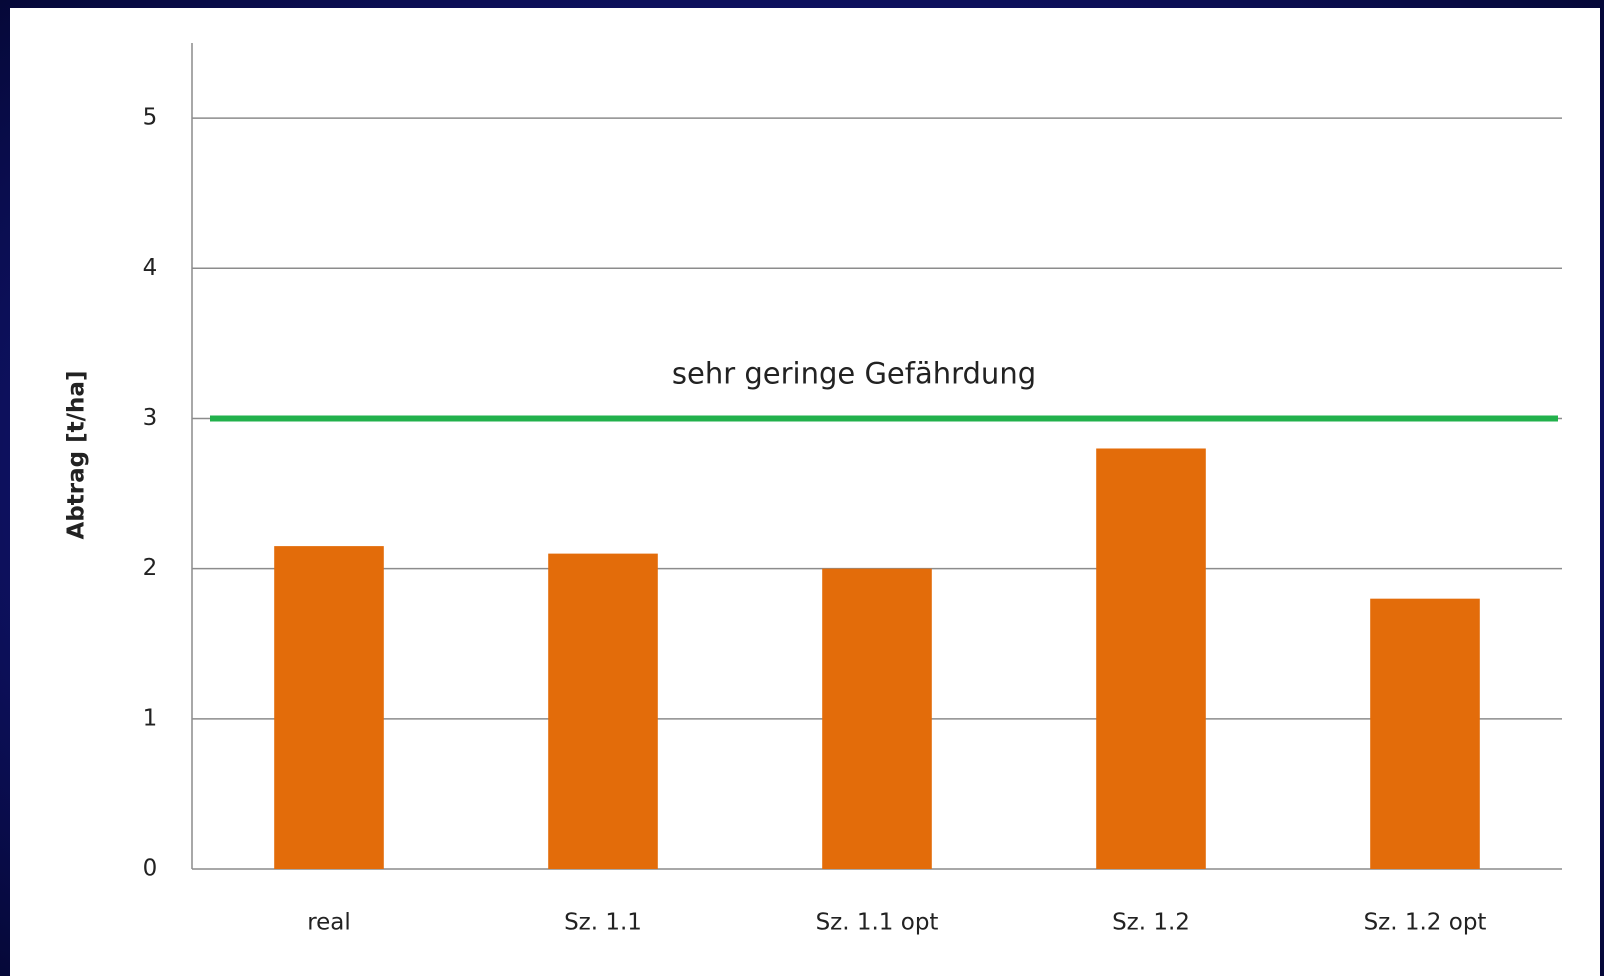 This screenshot has height=976, width=1604. Describe the element at coordinates (150, 718) in the screenshot. I see `y-tick-label: 1` at that location.